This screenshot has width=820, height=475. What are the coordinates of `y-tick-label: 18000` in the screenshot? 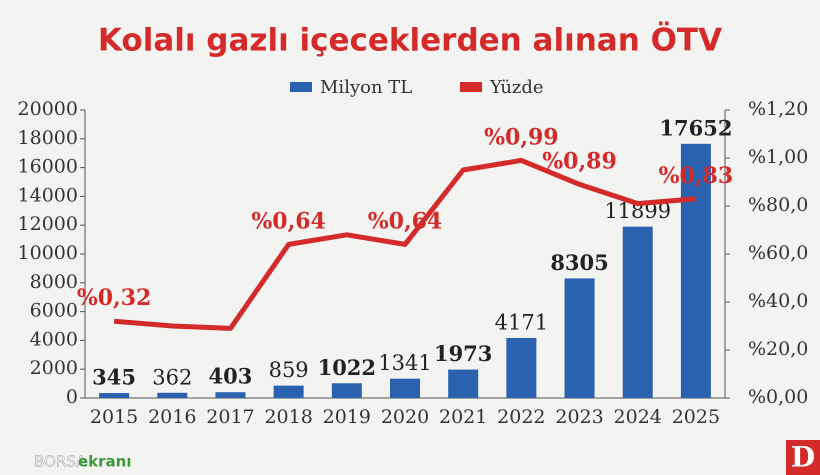 It's located at (48, 138).